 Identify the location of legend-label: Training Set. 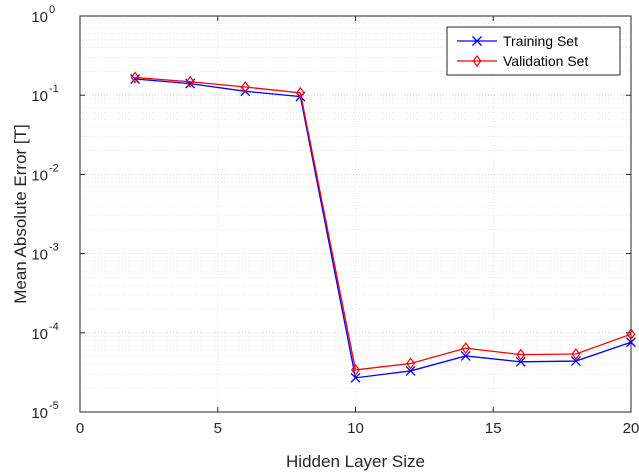
(540, 41).